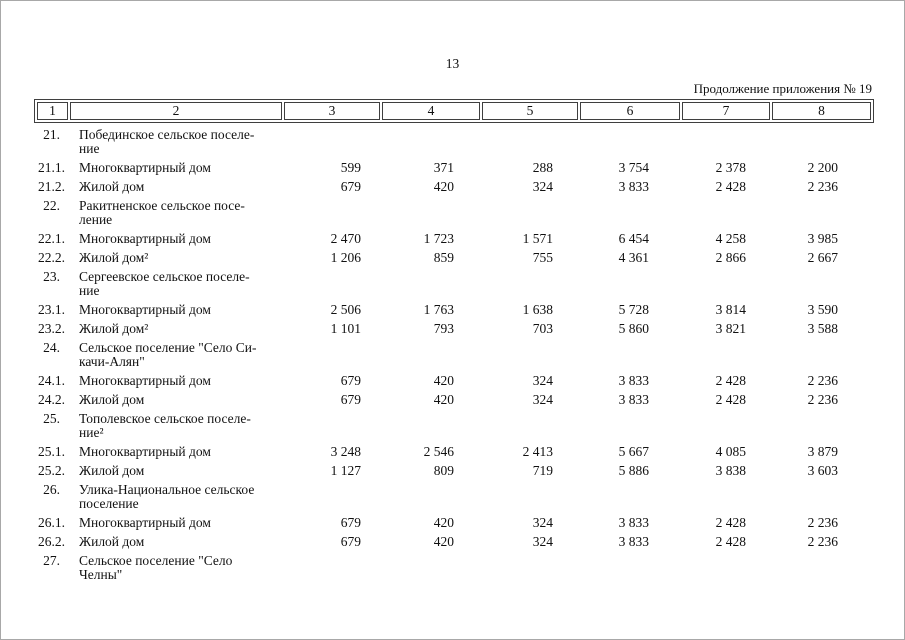 The height and width of the screenshot is (640, 905). What do you see at coordinates (726, 111) in the screenshot?
I see `header-cell-7: 7` at bounding box center [726, 111].